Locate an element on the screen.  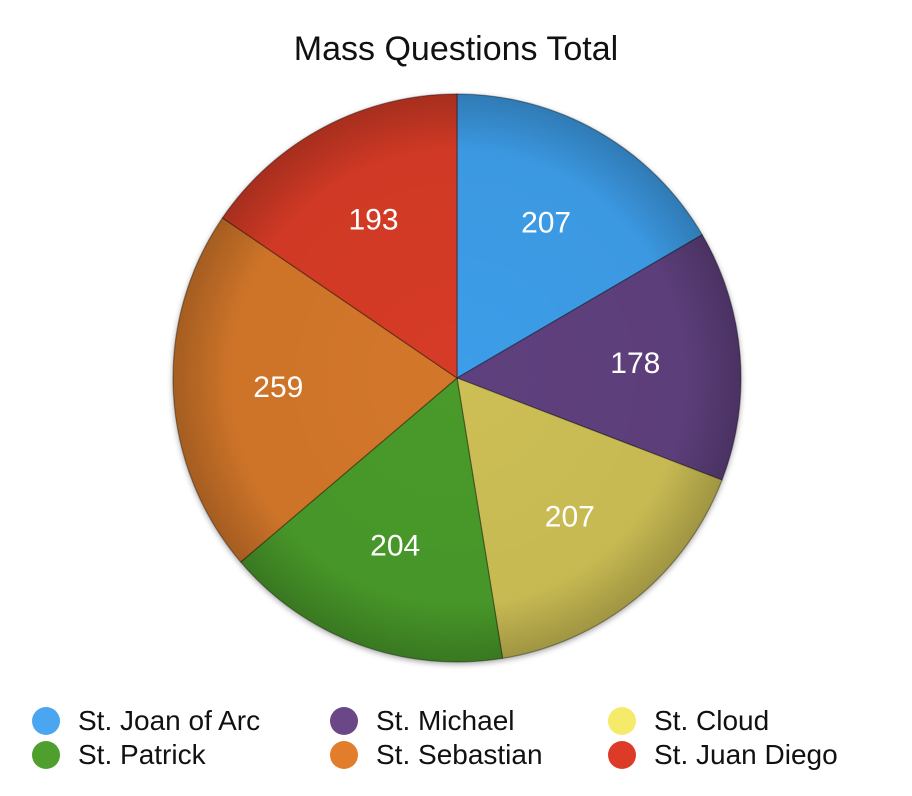
slice-value-label: 204 is located at coordinates (395, 545).